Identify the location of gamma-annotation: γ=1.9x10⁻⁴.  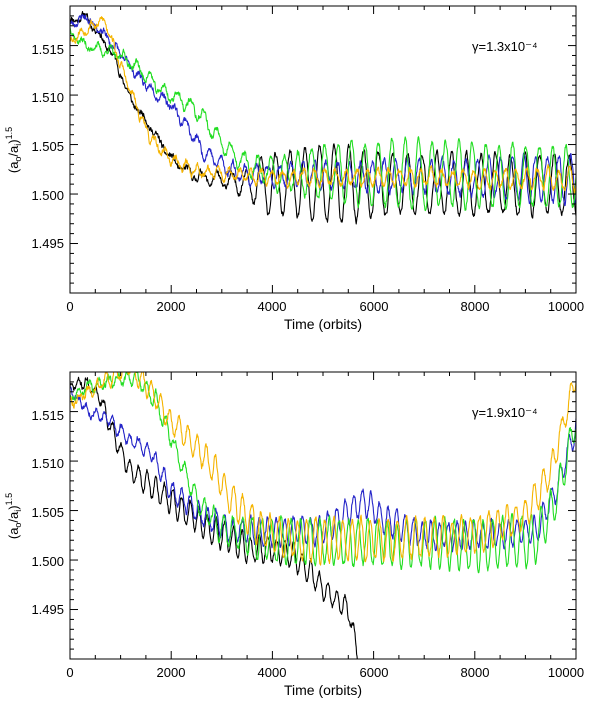
(505, 412).